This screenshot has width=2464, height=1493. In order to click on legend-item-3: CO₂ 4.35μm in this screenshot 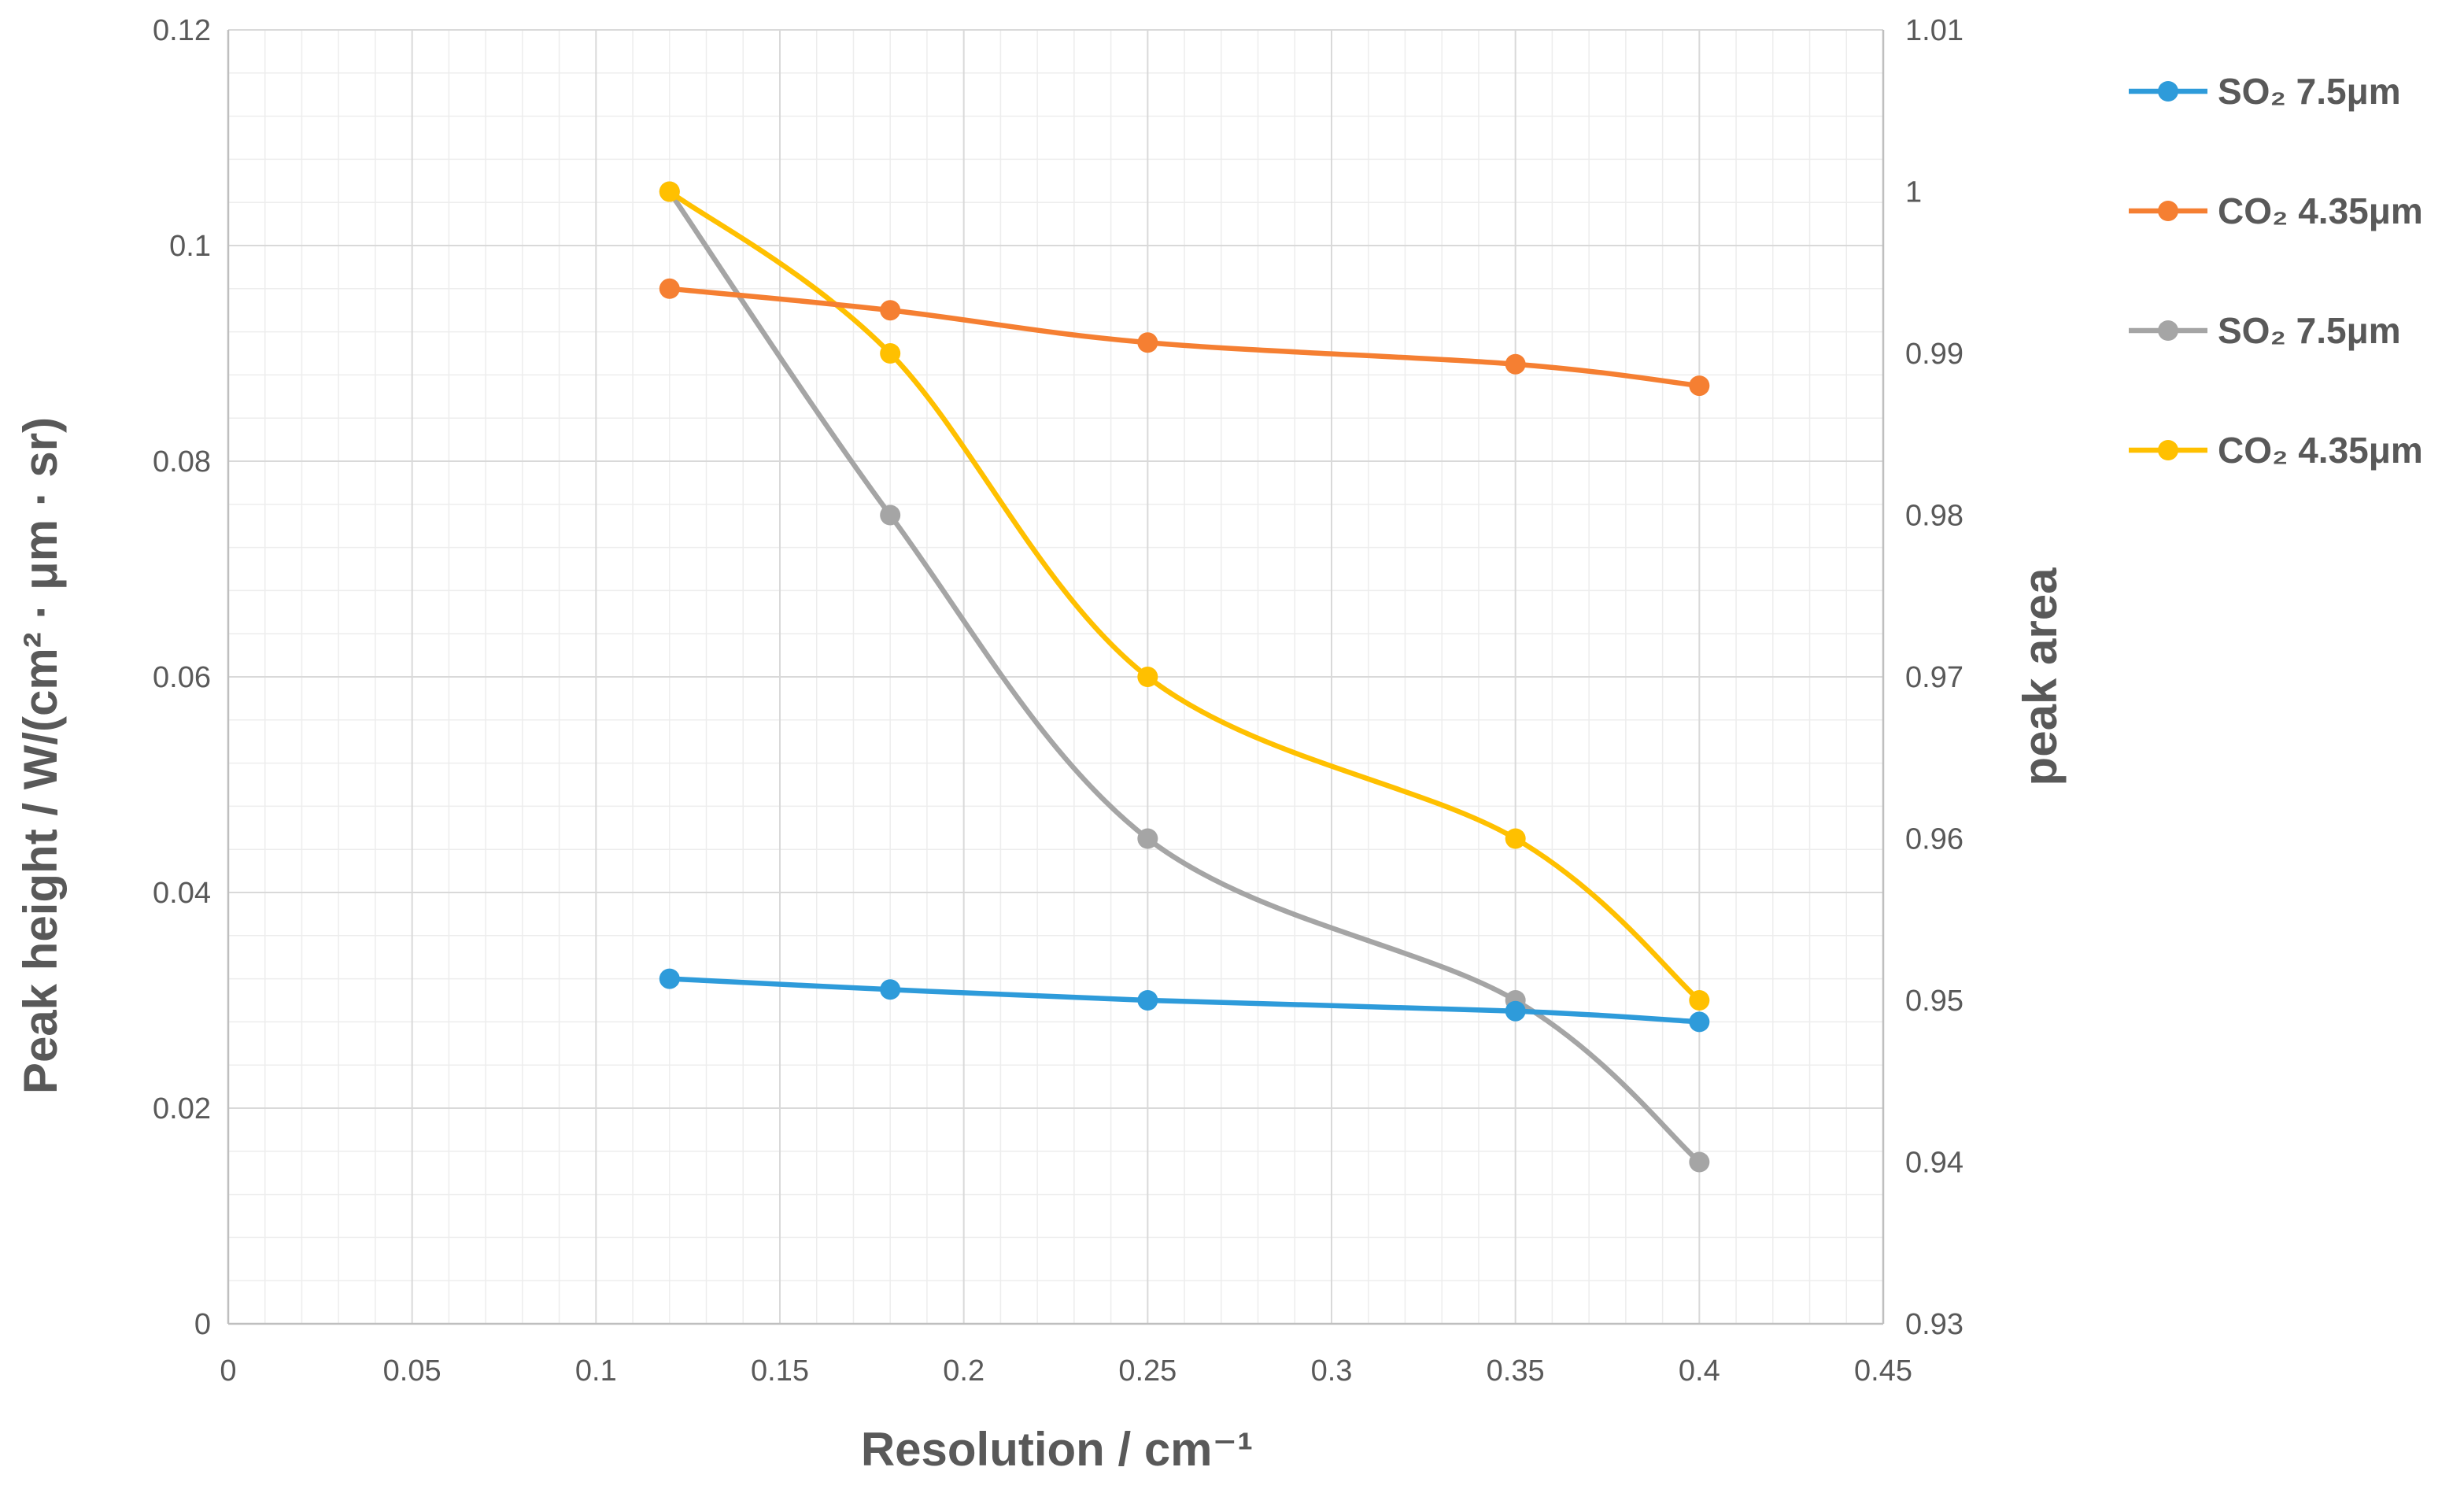, I will do `click(2276, 450)`.